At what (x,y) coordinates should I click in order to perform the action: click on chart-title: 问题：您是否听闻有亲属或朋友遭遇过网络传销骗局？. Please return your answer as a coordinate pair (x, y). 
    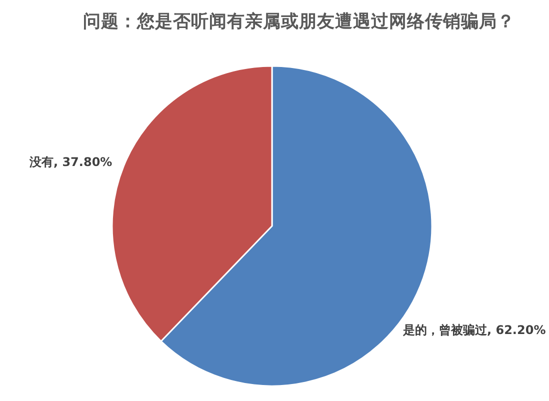
    Looking at the image, I should click on (299, 21).